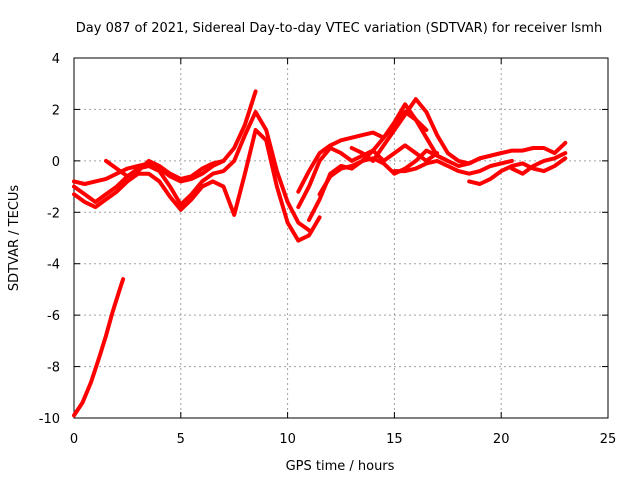  Describe the element at coordinates (608, 439) in the screenshot. I see `x-tick-label: 25` at that location.